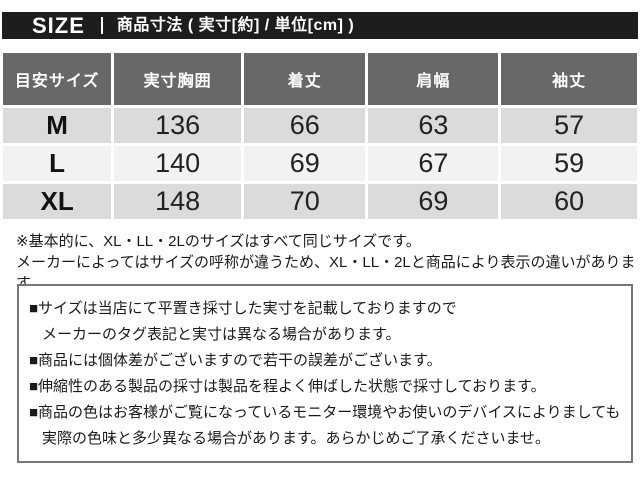 The image size is (640, 480). I want to click on size-cell: L, so click(57, 163).